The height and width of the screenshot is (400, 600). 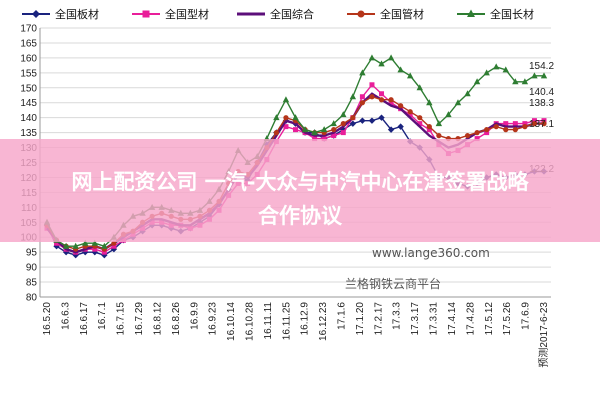 I want to click on x-tick-label: 16.5.20, so click(x=47, y=319).